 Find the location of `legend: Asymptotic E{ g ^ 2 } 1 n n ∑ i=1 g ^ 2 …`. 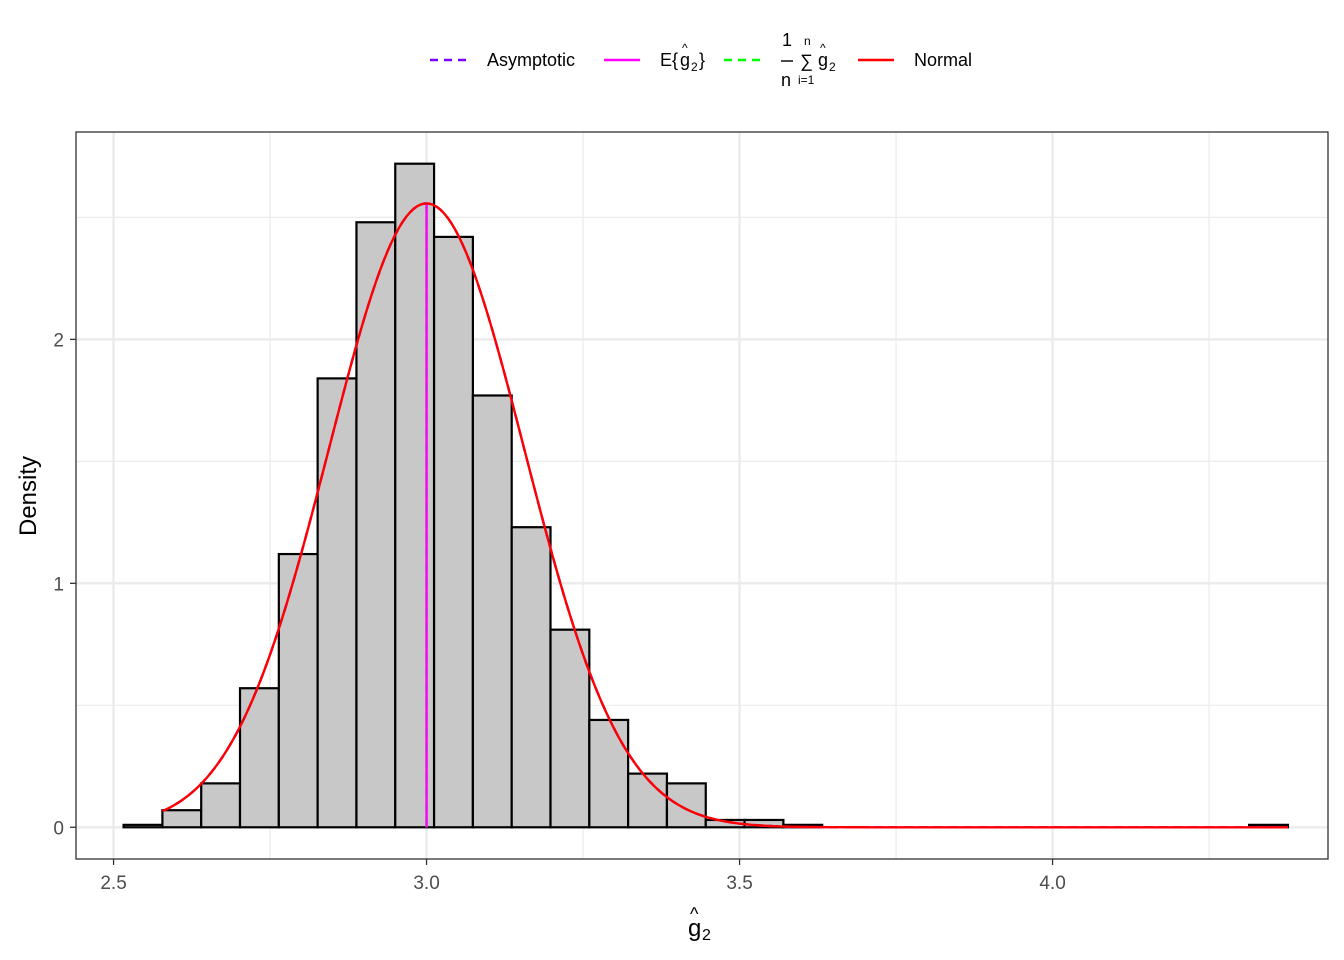

legend: Asymptotic E{ g ^ 2 } 1 n n ∑ i=1 g ^ 2 … is located at coordinates (701, 60).